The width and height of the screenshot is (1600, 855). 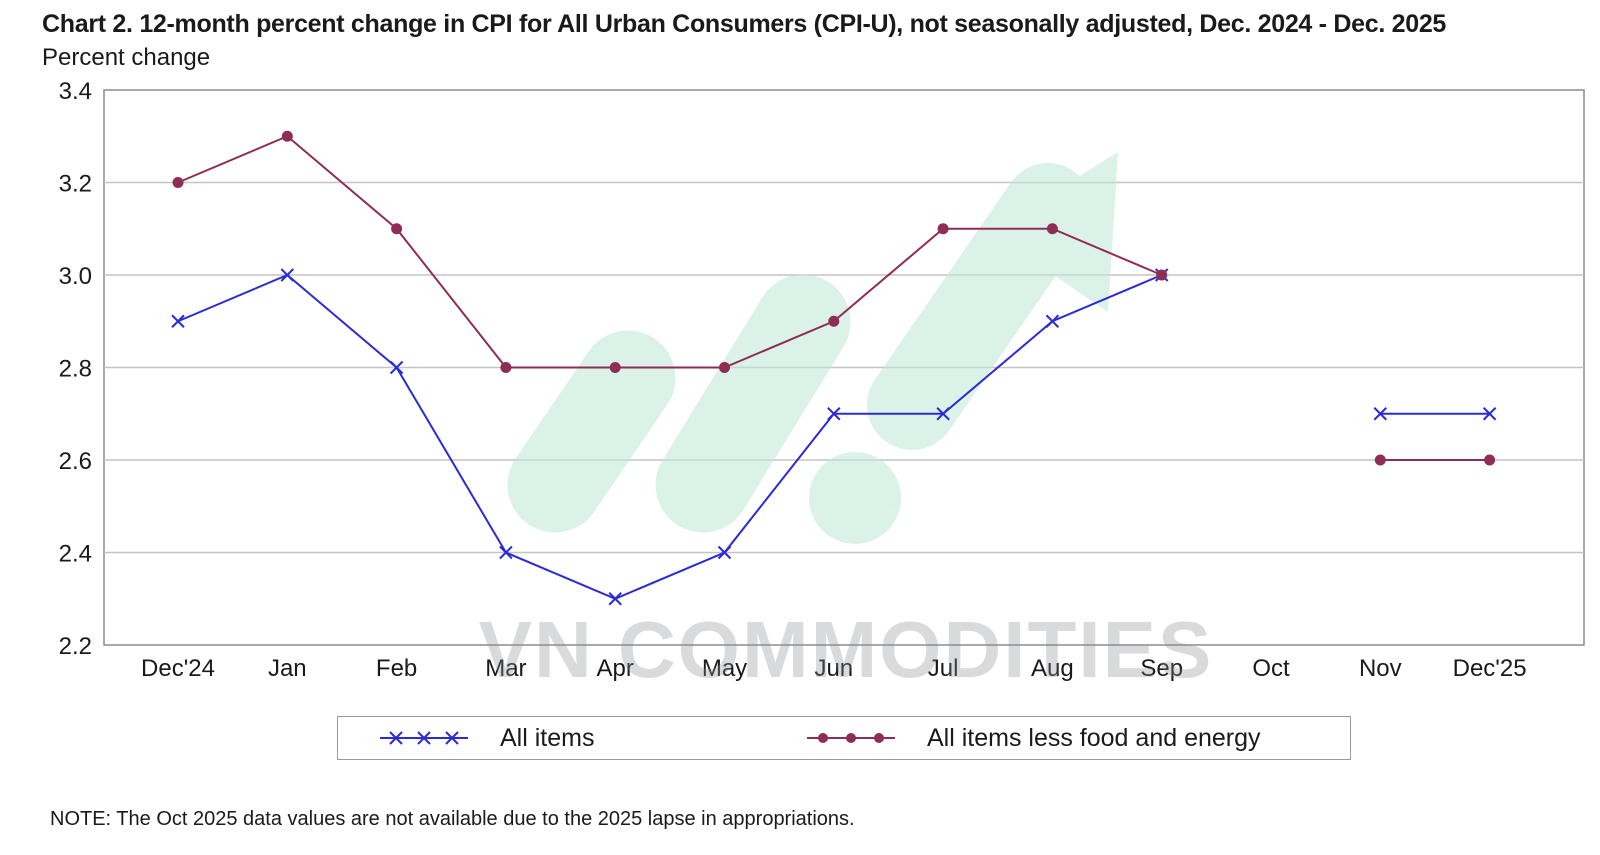 What do you see at coordinates (424, 738) in the screenshot?
I see `legend-x-marker-icon` at bounding box center [424, 738].